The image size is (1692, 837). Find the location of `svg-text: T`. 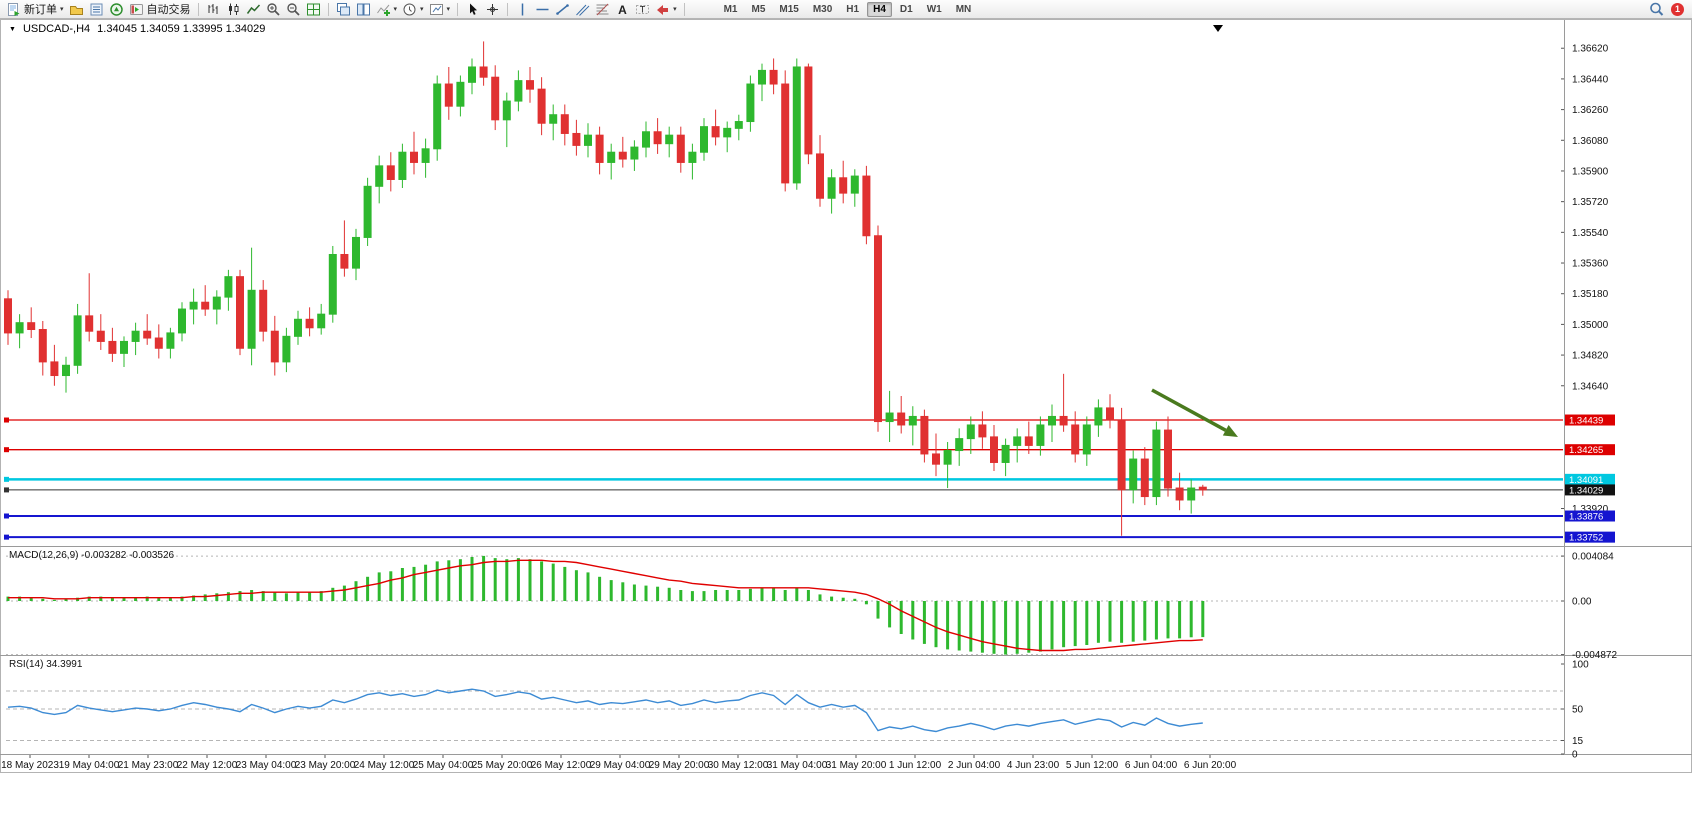

svg-text: T is located at coordinates (643, 9).